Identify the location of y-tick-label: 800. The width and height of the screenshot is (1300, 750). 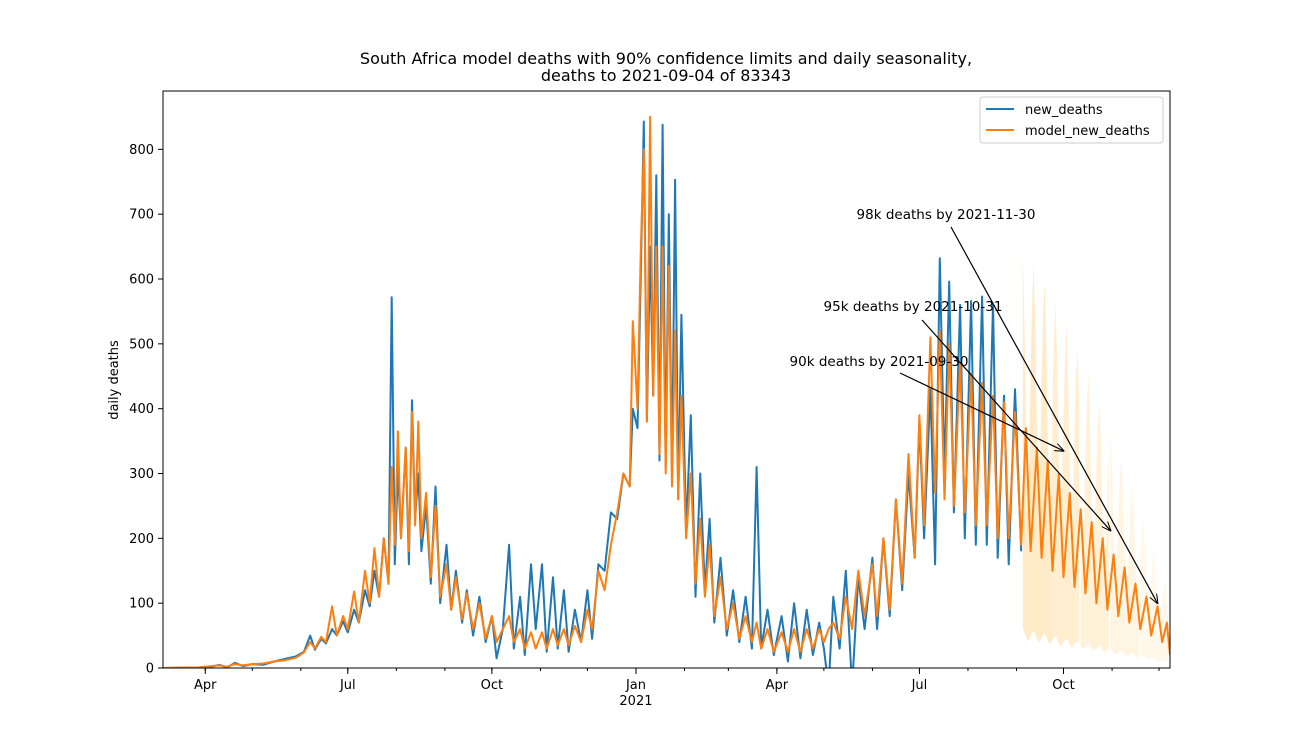
(141, 150).